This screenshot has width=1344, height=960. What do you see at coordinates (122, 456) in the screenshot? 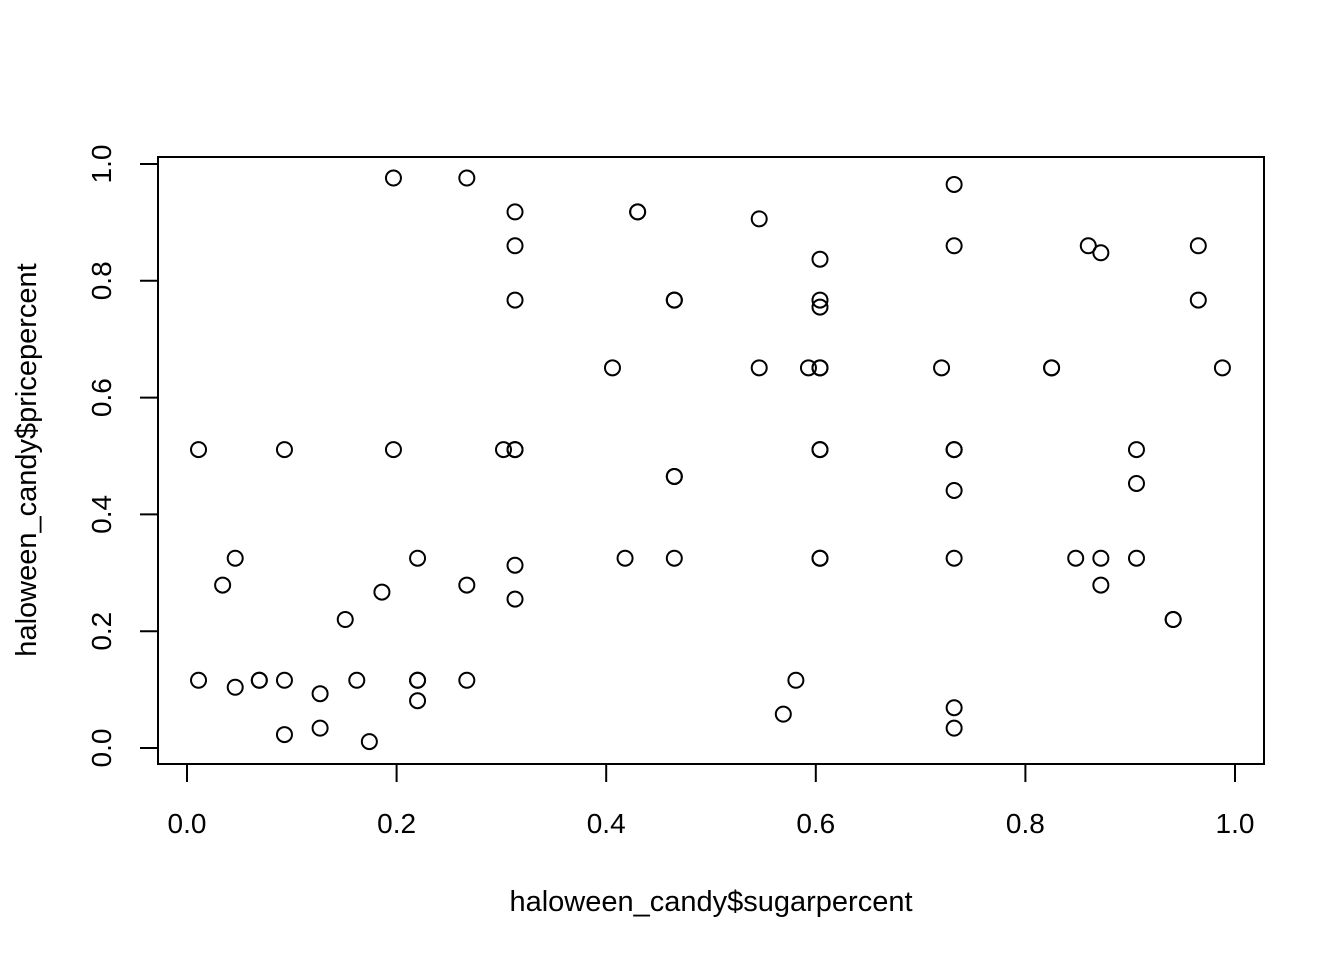
I see `y-axis: 0.0 0.2 0.4 0.6 0.8 1.0` at bounding box center [122, 456].